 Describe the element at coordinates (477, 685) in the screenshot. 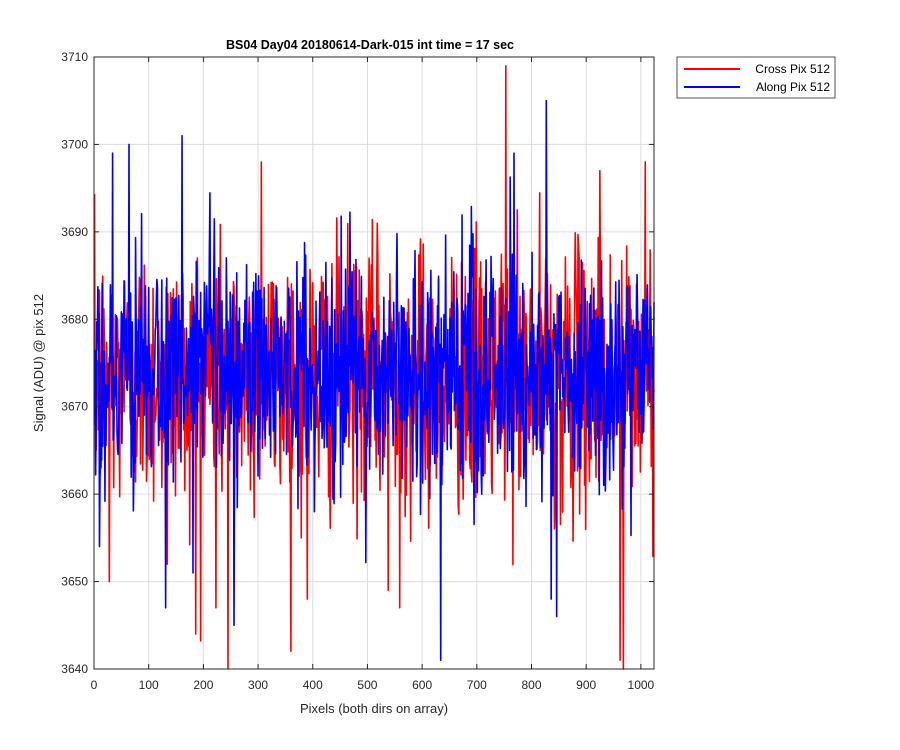

I see `x-tick-label: 700` at that location.